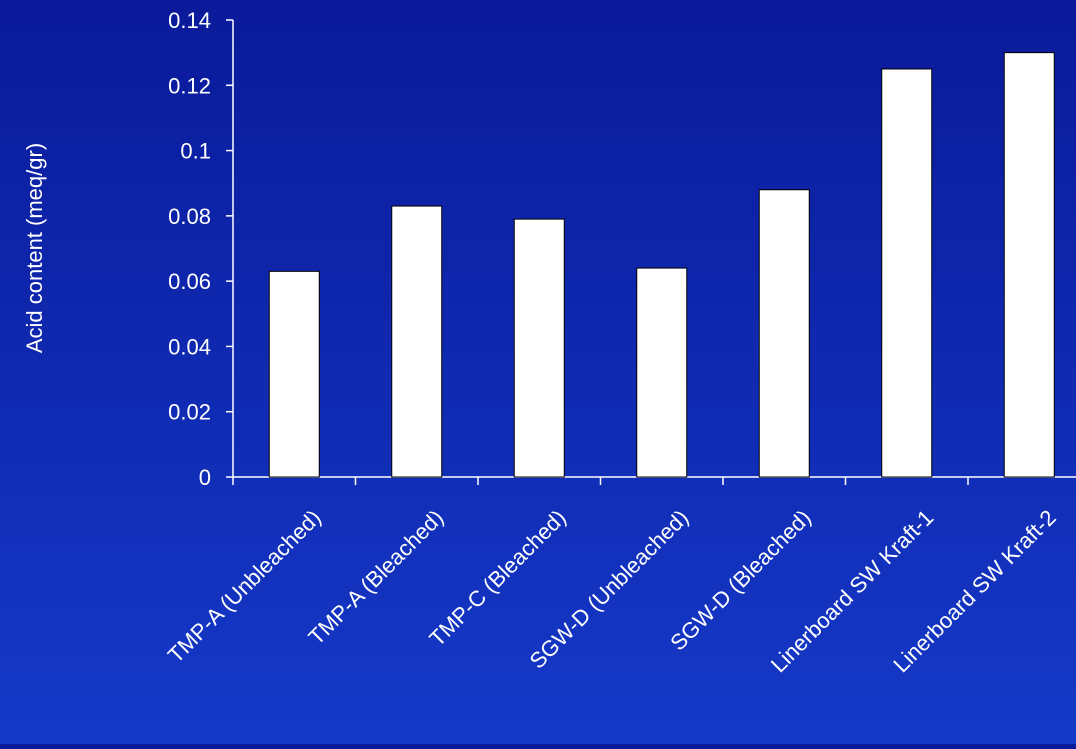 Image resolution: width=1076 pixels, height=749 pixels. I want to click on y-tick-label: 0.12, so click(189, 85).